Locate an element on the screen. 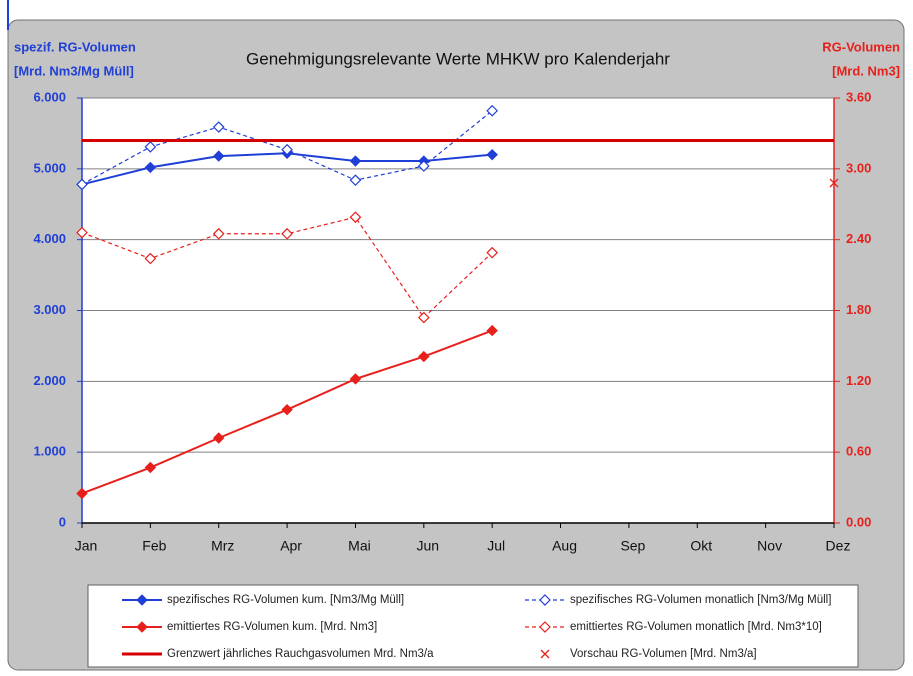  x-tick-label: Jun is located at coordinates (428, 546).